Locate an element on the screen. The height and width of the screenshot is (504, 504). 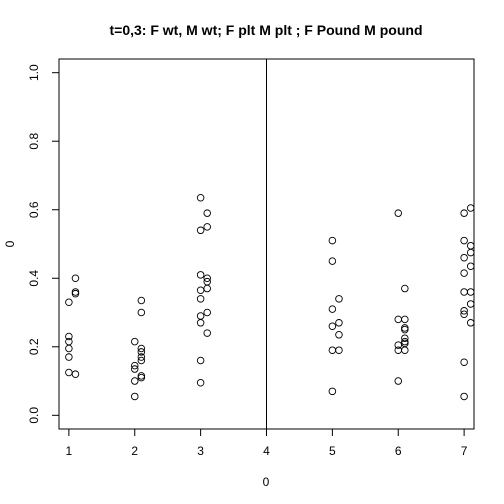
y-axis: 0.0 0.2 0.4 0.6 0.8 1.0 is located at coordinates (43, 244).